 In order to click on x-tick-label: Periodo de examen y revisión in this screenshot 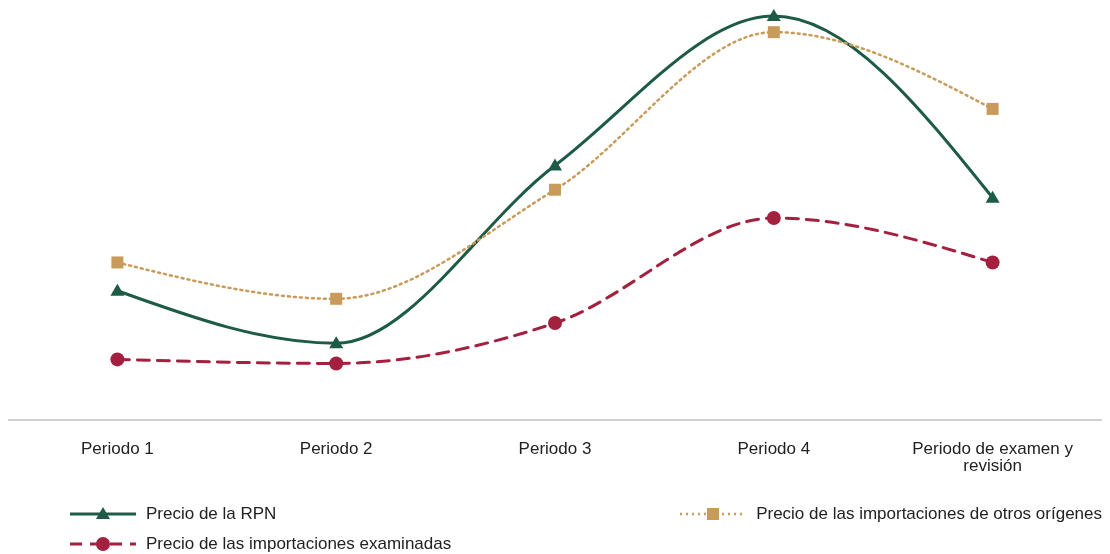, I will do `click(993, 457)`.